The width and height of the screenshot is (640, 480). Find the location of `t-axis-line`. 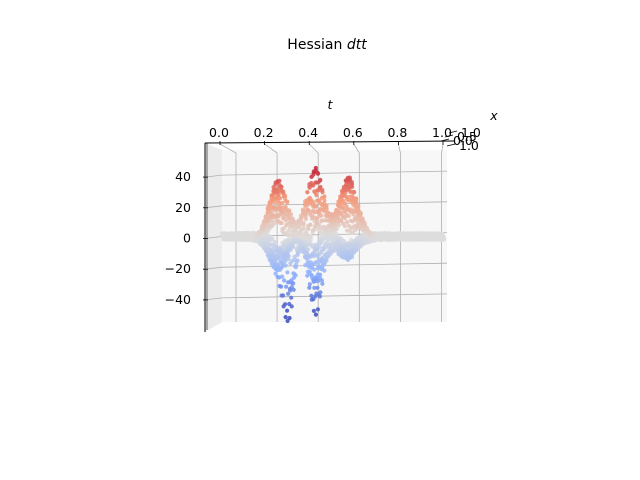

t-axis-line is located at coordinates (330, 142).